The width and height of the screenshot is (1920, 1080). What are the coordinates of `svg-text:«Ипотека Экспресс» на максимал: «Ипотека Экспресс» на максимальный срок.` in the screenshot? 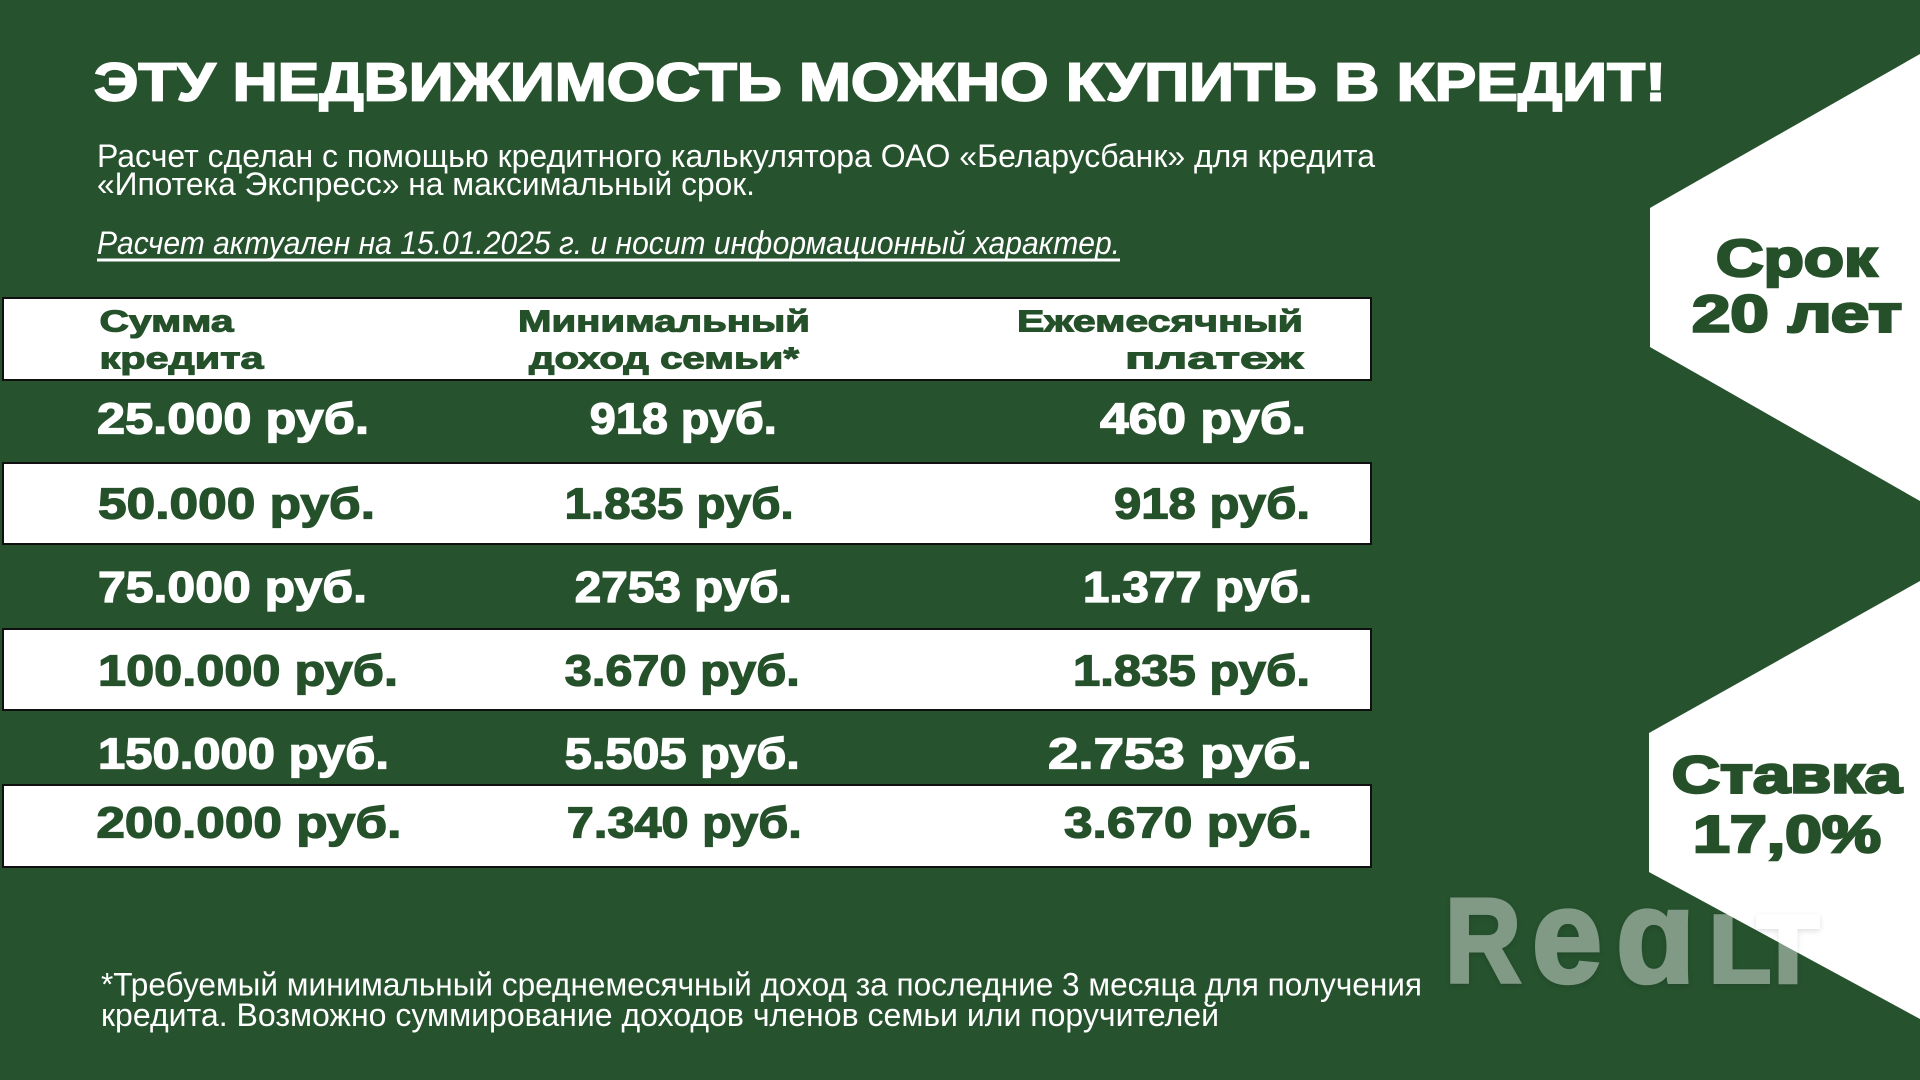 It's located at (426, 184).